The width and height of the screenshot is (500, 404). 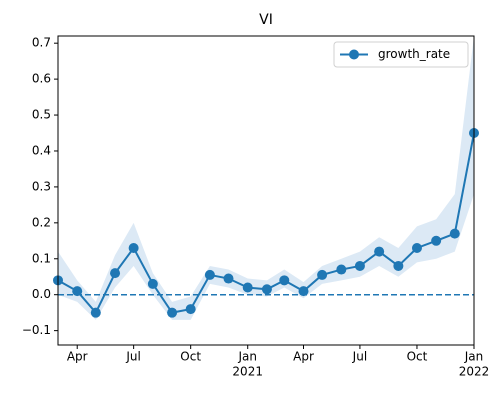 I want to click on x-tick-sublabel: 2022, so click(x=474, y=372).